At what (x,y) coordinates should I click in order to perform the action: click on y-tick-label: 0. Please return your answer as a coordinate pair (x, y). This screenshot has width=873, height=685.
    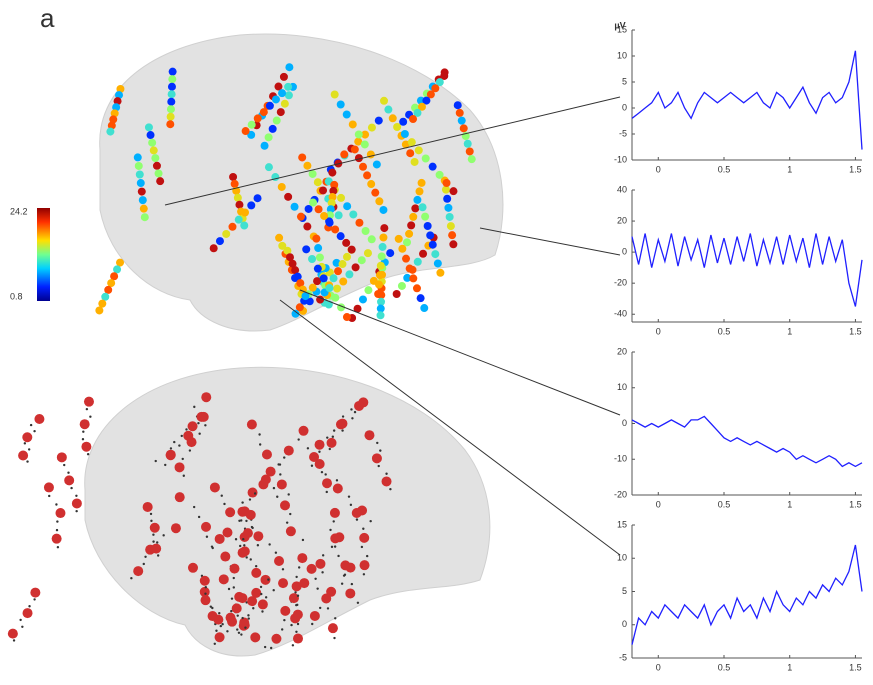
    Looking at the image, I should click on (624, 423).